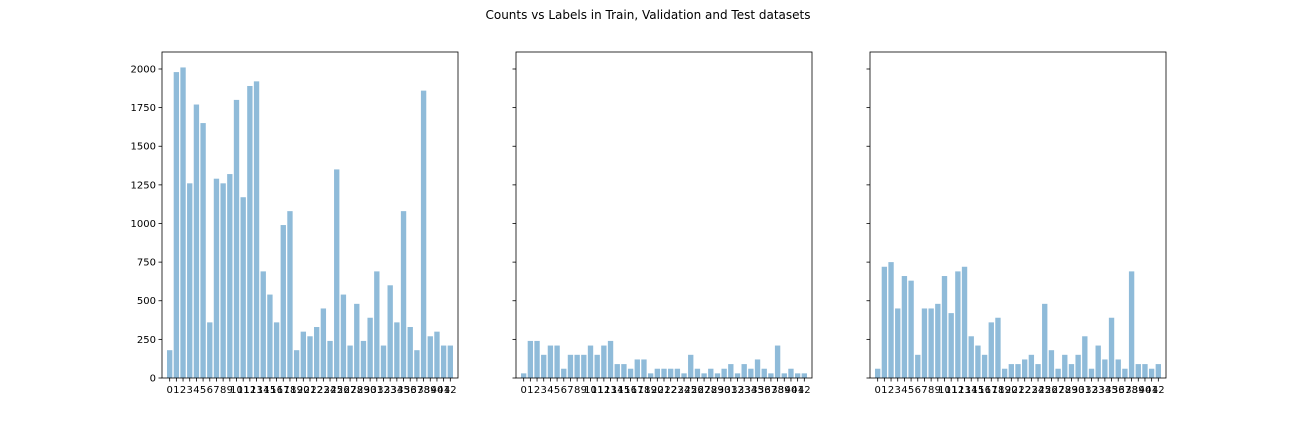 The image size is (1296, 432). What do you see at coordinates (657, 390) in the screenshot?
I see `x-tick-label: 20` at bounding box center [657, 390].